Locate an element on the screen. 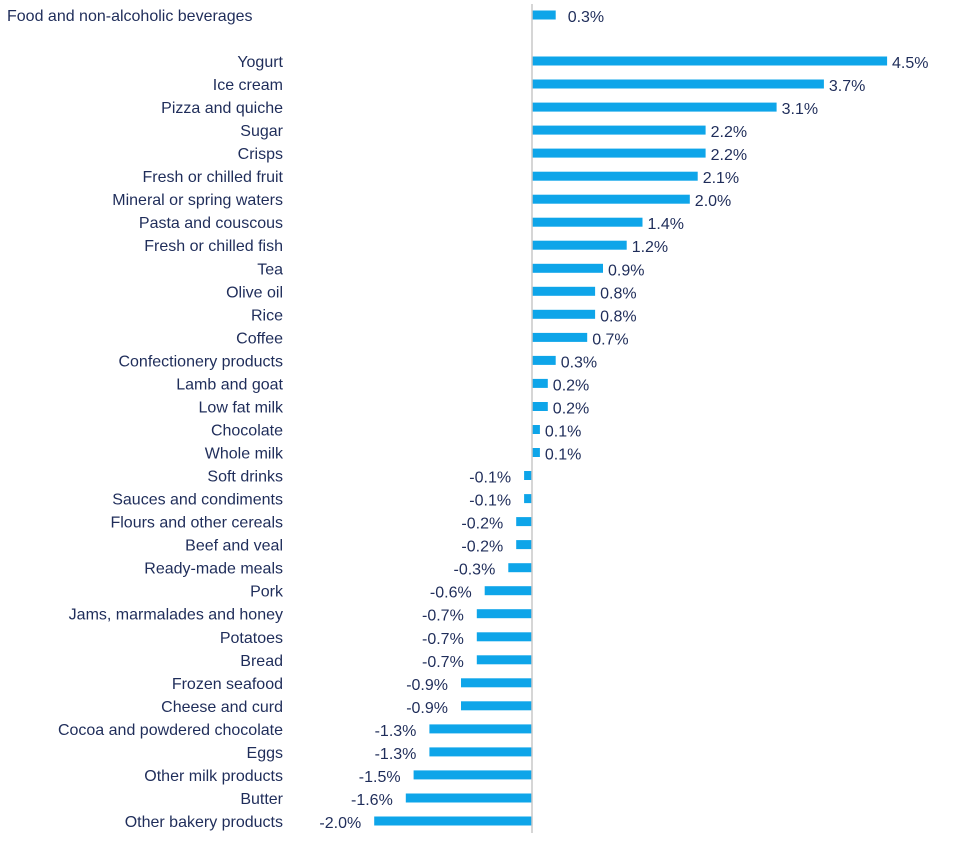  value-label-5: 2.1% is located at coordinates (721, 178).